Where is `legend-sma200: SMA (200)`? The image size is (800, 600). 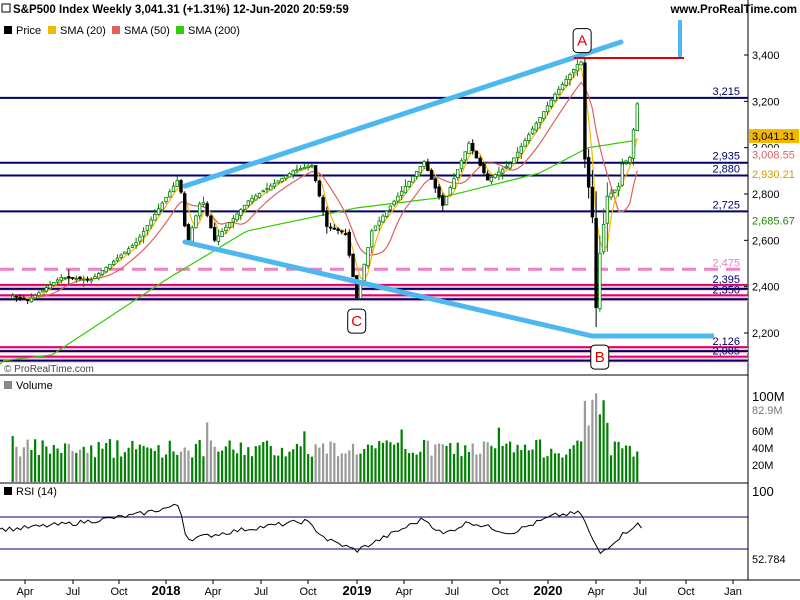
legend-sma200: SMA (200) is located at coordinates (214, 31).